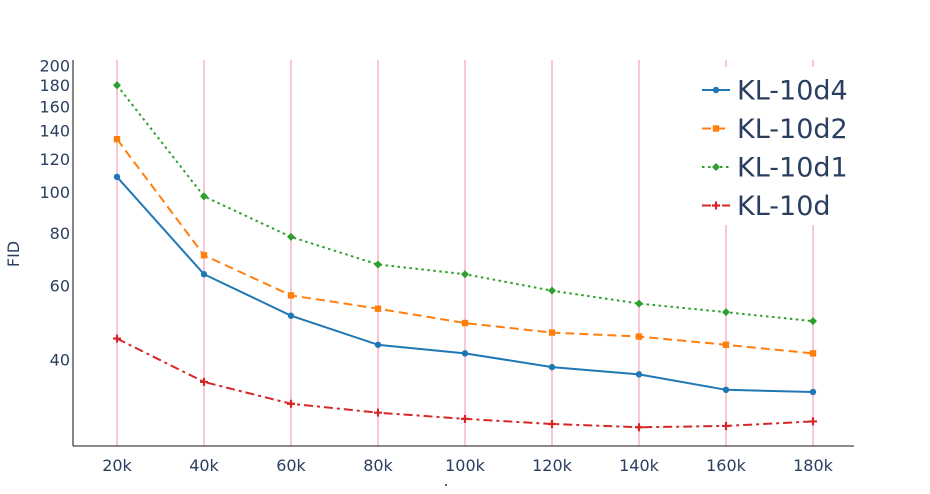 The width and height of the screenshot is (930, 494). What do you see at coordinates (792, 91) in the screenshot?
I see `legend-label: KL-10d4` at bounding box center [792, 91].